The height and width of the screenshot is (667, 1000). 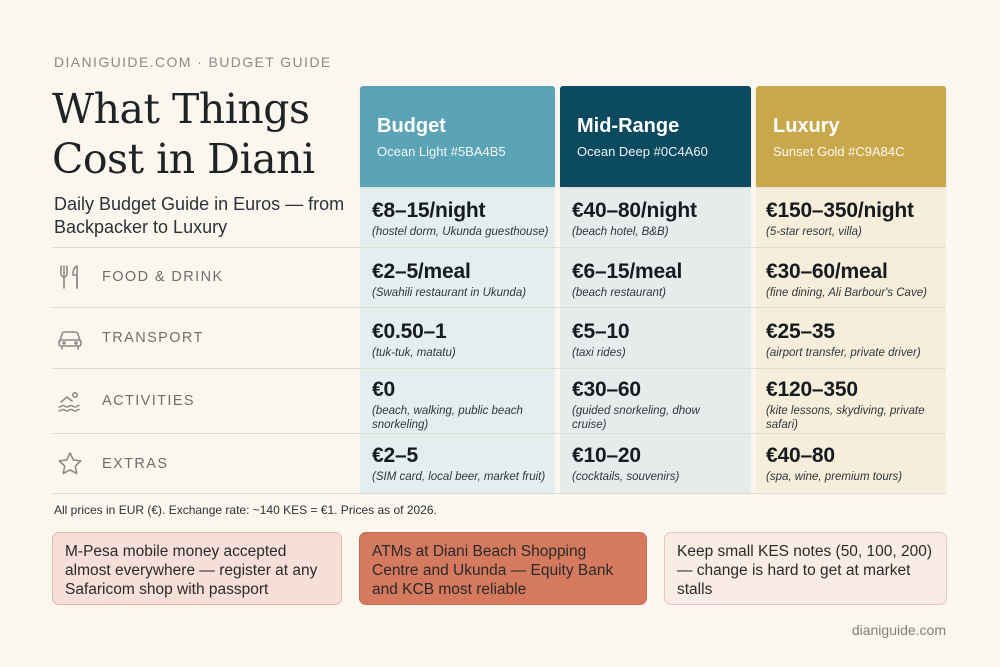 What do you see at coordinates (840, 210) in the screenshot?
I see `cell-price: €150–350/night` at bounding box center [840, 210].